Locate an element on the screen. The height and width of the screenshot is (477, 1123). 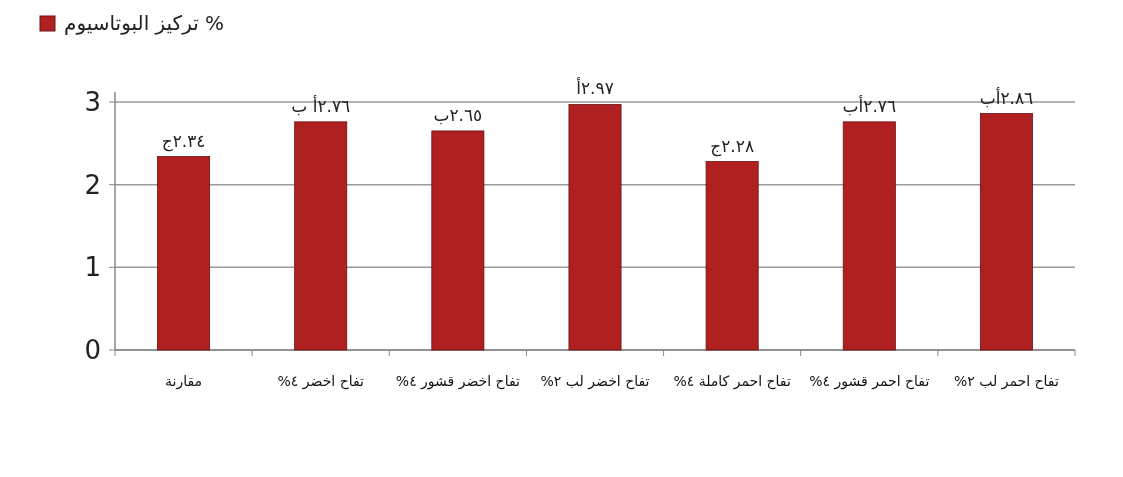
legend-label: تركيز البوتاسيوم % is located at coordinates (144, 23).